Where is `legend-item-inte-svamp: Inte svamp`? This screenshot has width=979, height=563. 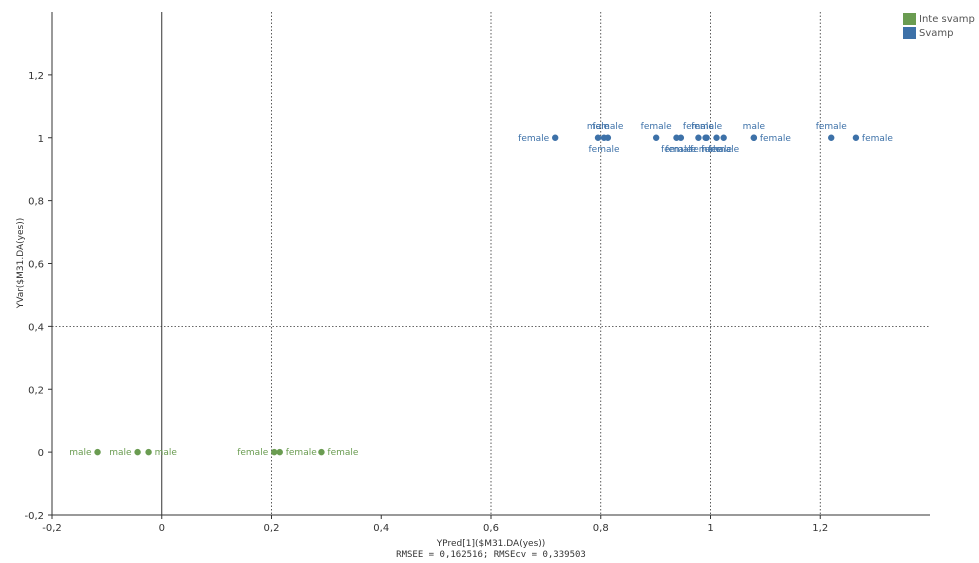 legend-item-inte-svamp: Inte svamp is located at coordinates (939, 19).